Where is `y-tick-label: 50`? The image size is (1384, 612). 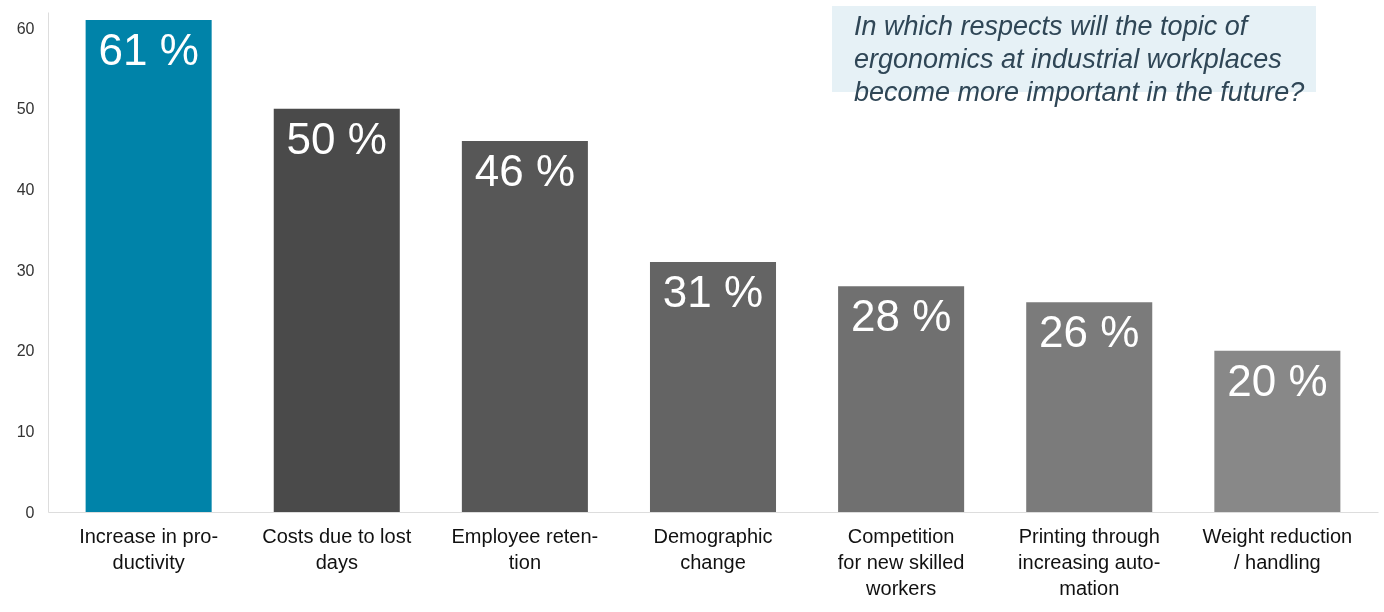
y-tick-label: 50 is located at coordinates (25, 109).